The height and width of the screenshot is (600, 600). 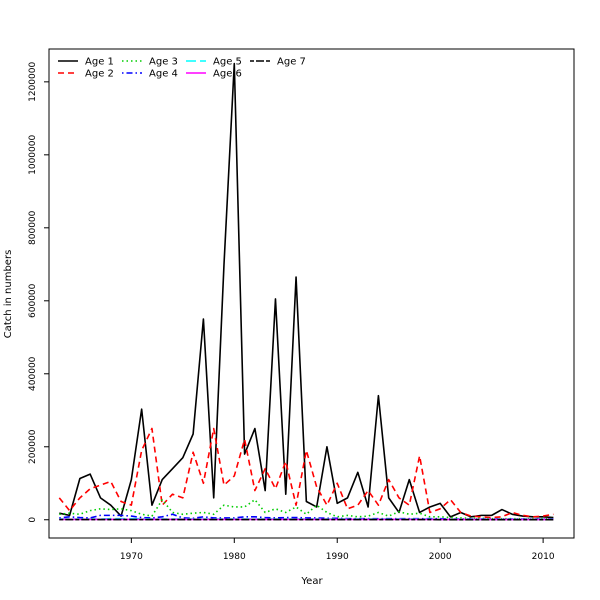 What do you see at coordinates (33, 82) in the screenshot?
I see `y-tick-label: 1200000` at bounding box center [33, 82].